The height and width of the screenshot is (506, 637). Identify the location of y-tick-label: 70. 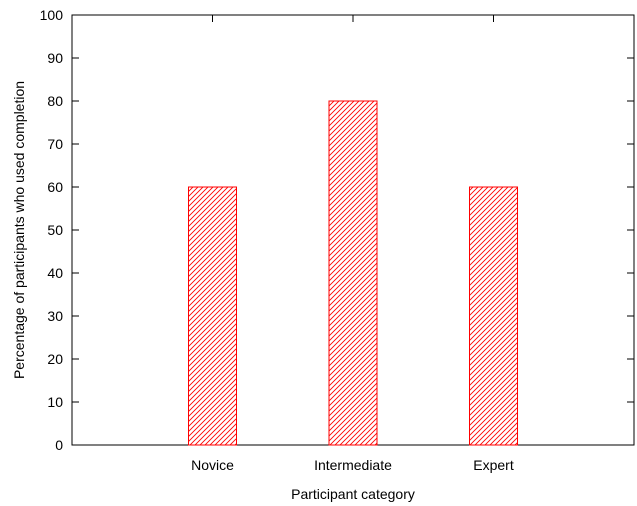
(55, 144).